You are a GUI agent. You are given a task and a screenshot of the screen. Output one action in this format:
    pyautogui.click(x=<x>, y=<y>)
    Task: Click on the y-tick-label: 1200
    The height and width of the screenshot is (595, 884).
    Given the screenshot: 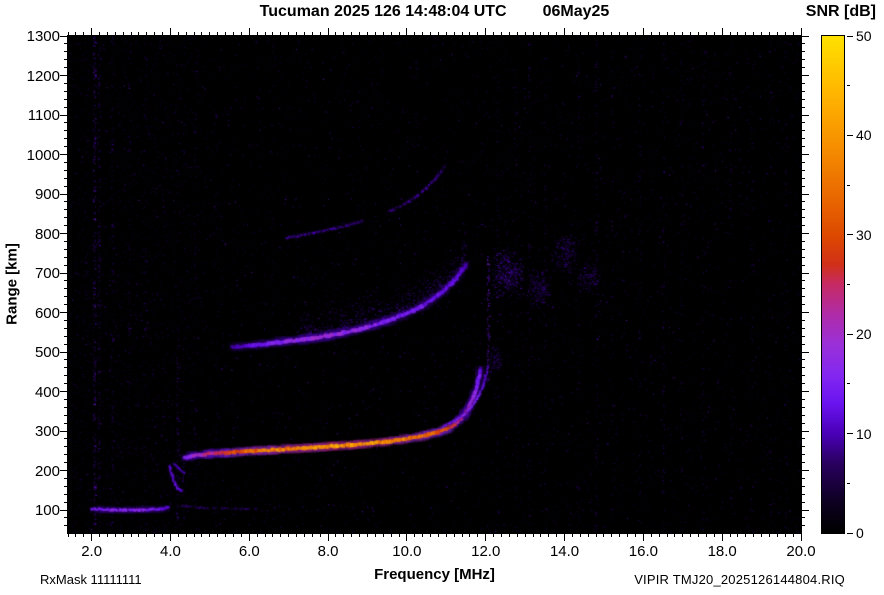 What is the action you would take?
    pyautogui.click(x=43, y=76)
    